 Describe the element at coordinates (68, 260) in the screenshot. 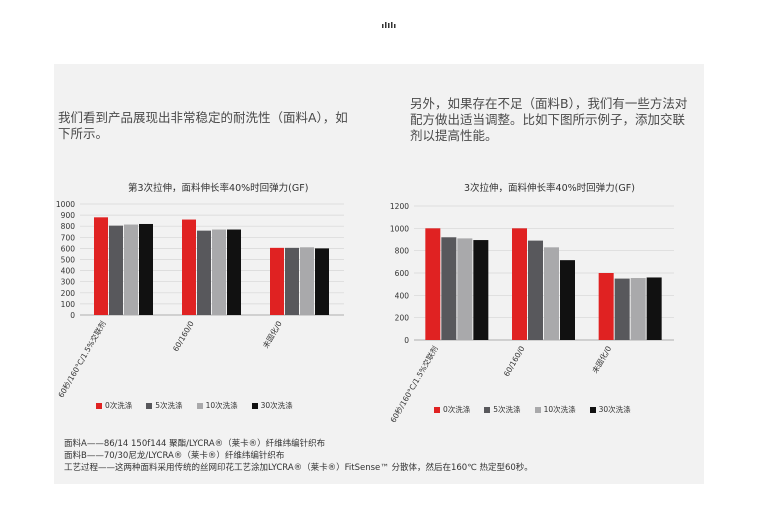

I see `y-tick-label: 500` at that location.